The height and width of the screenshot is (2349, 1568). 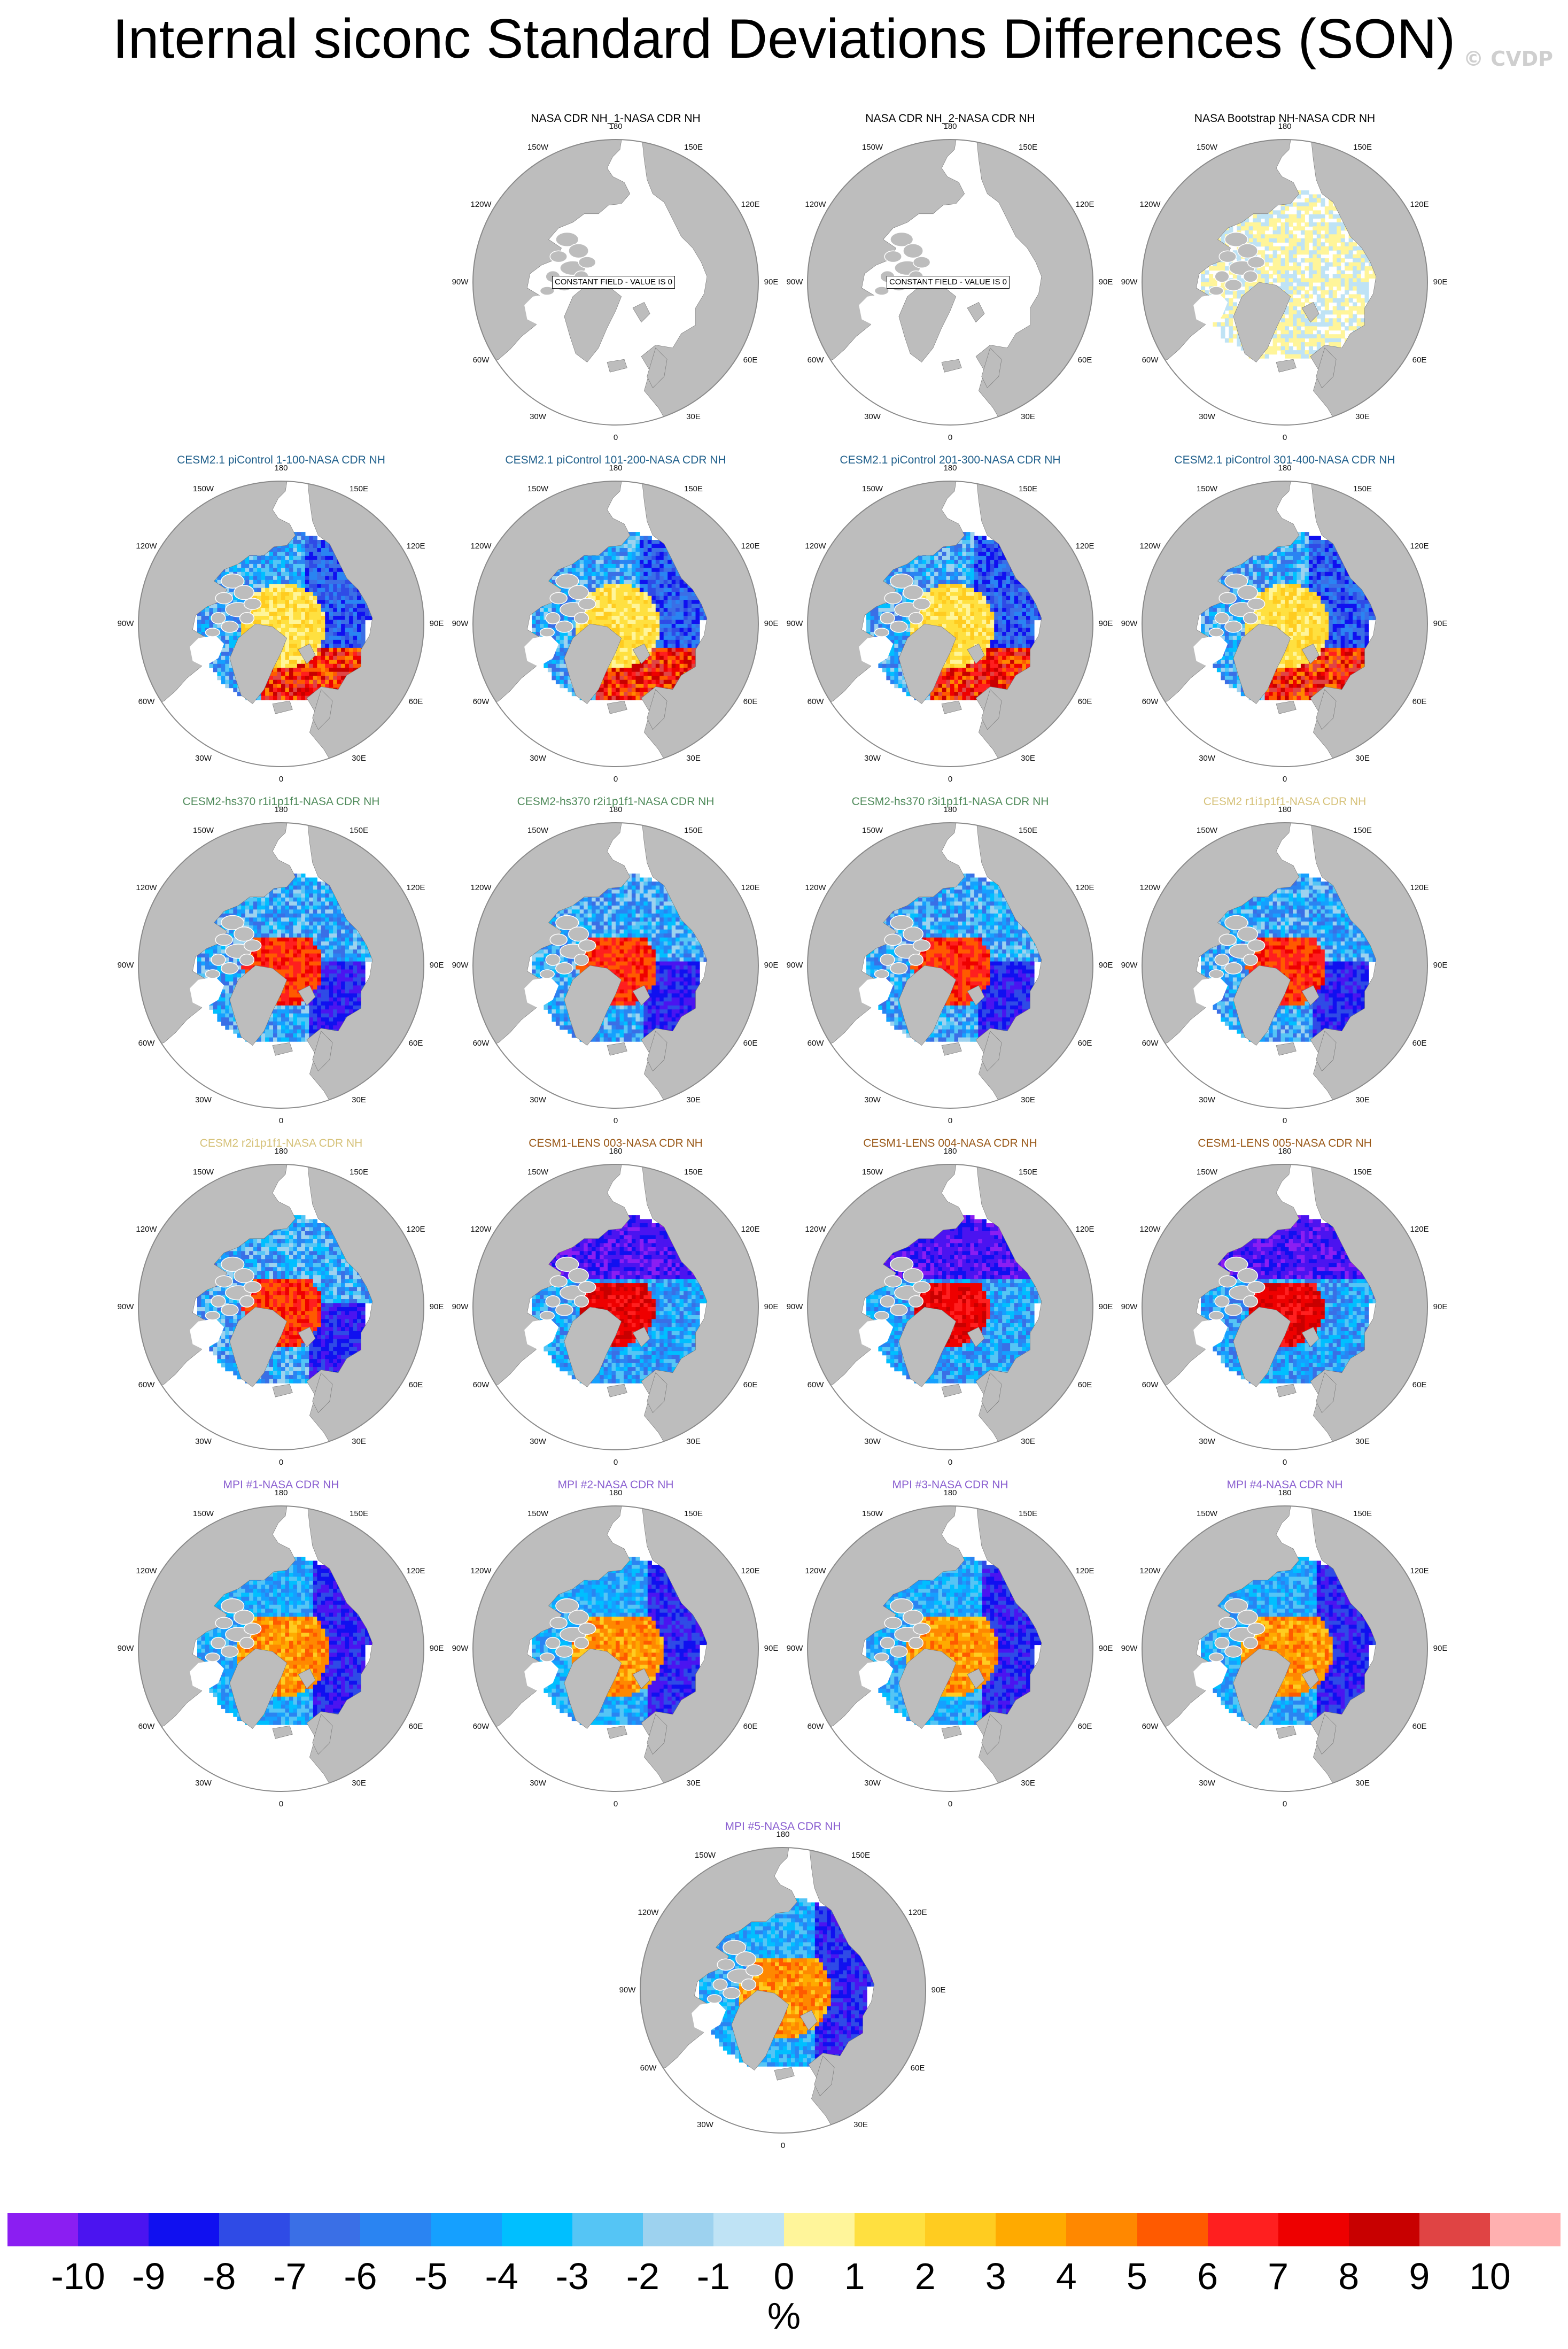 What do you see at coordinates (948, 282) in the screenshot?
I see `constant-field-note: CONSTANT FIELD - VALUE IS 0` at bounding box center [948, 282].